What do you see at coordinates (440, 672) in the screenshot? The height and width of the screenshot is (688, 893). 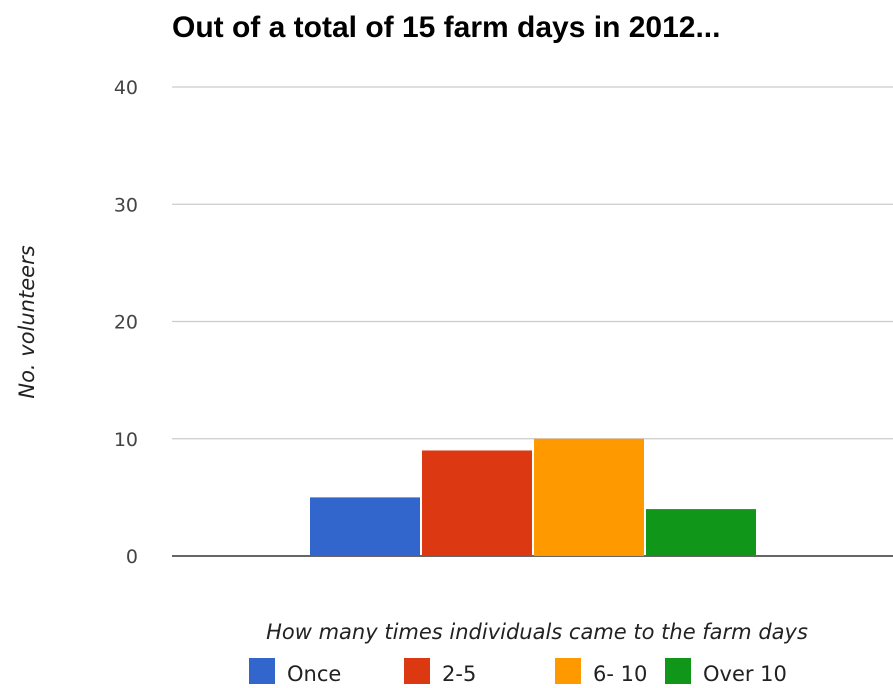 I see `legend-item: 2-5` at bounding box center [440, 672].